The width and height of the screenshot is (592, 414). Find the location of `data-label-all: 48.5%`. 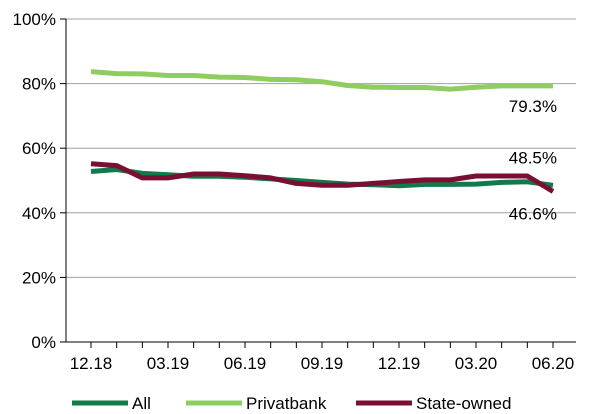

data-label-all: 48.5% is located at coordinates (533, 157).